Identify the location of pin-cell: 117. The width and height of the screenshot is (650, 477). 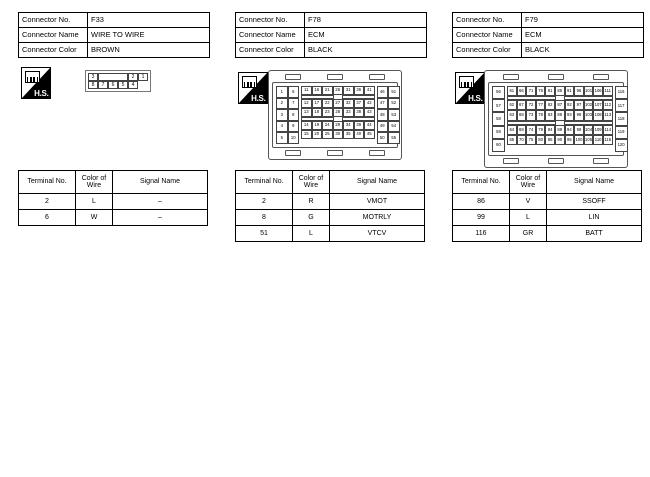
(621, 106).